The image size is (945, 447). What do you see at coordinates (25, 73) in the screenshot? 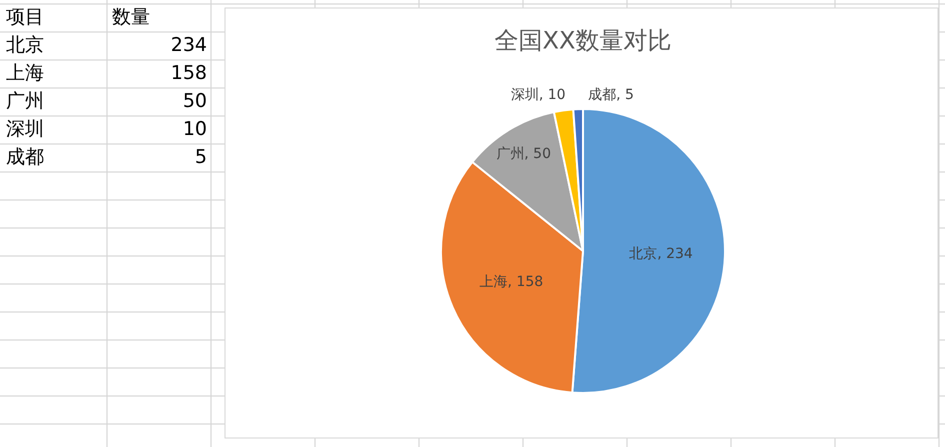
I see `text: 上海` at bounding box center [25, 73].